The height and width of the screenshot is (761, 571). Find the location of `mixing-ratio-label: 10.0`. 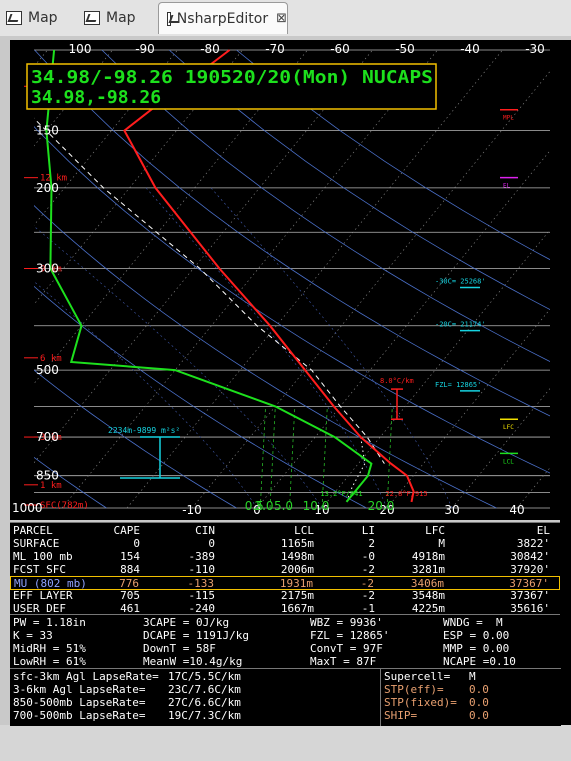

mixing-ratio-label: 10.0 is located at coordinates (316, 506).